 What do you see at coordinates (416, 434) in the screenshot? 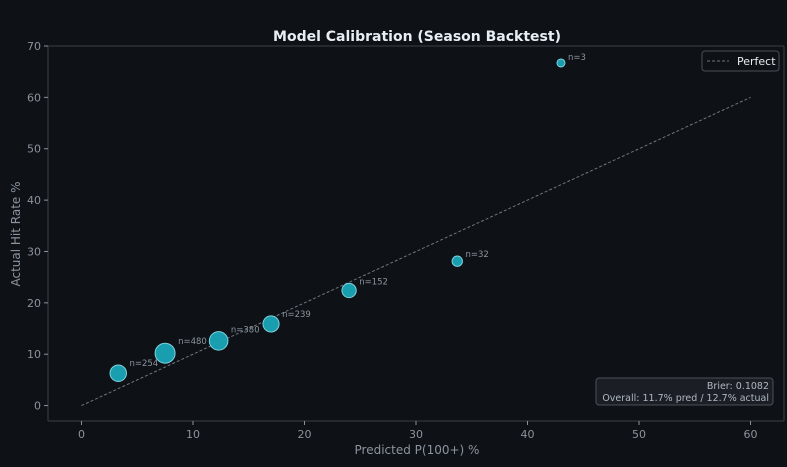
I see `x-tick-label: 30` at bounding box center [416, 434].